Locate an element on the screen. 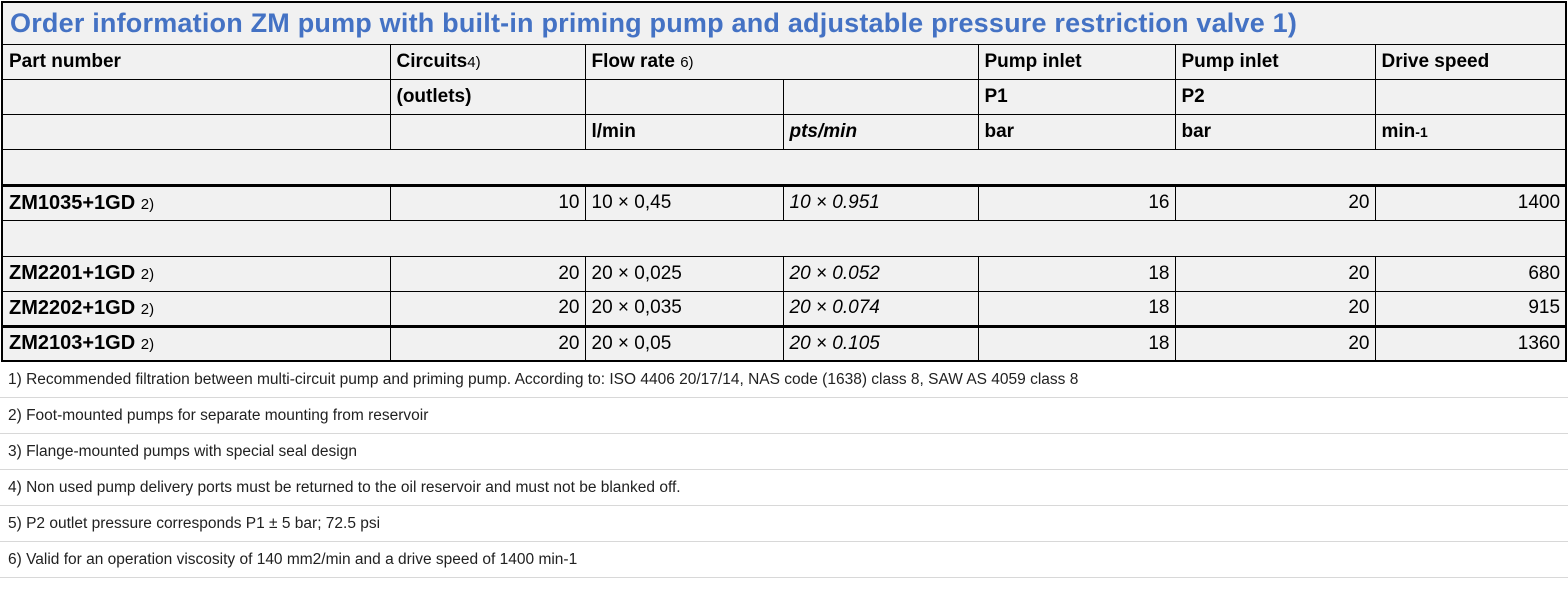 Image resolution: width=1568 pixels, height=590 pixels. part-number: ZM2202+1GD is located at coordinates (72, 307).